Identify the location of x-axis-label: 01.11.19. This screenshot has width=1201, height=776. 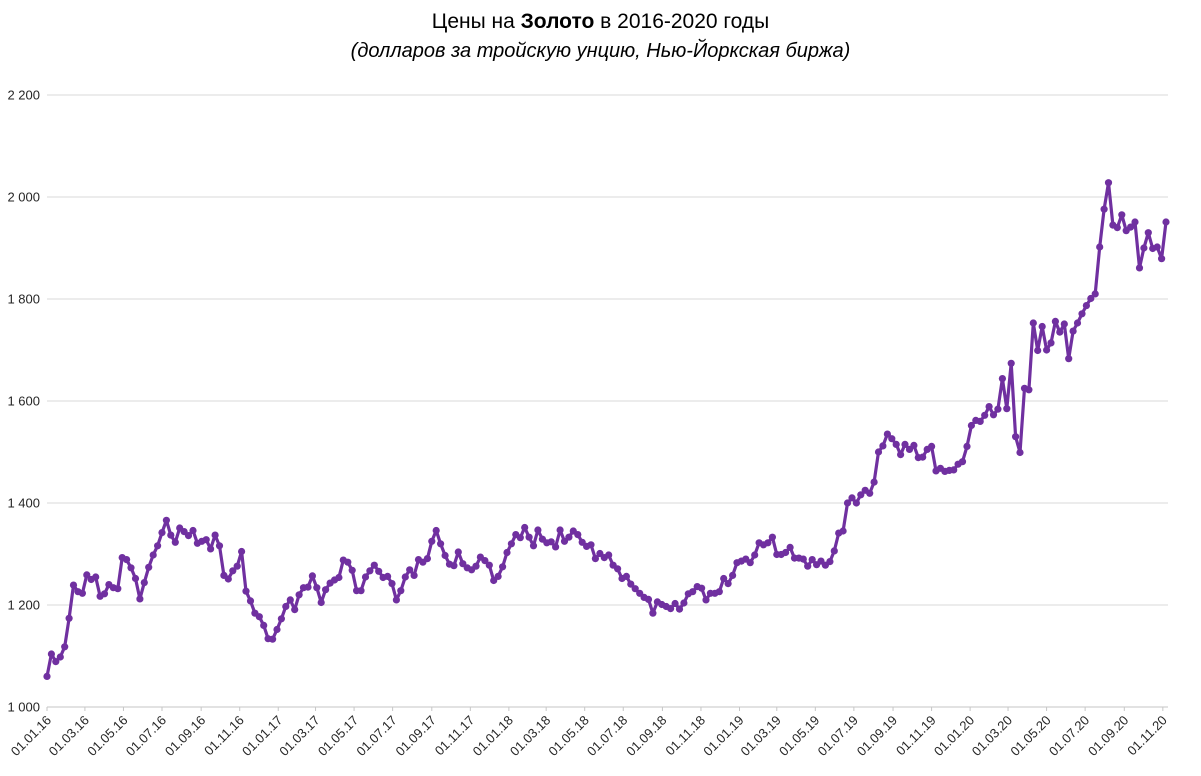
(916, 736).